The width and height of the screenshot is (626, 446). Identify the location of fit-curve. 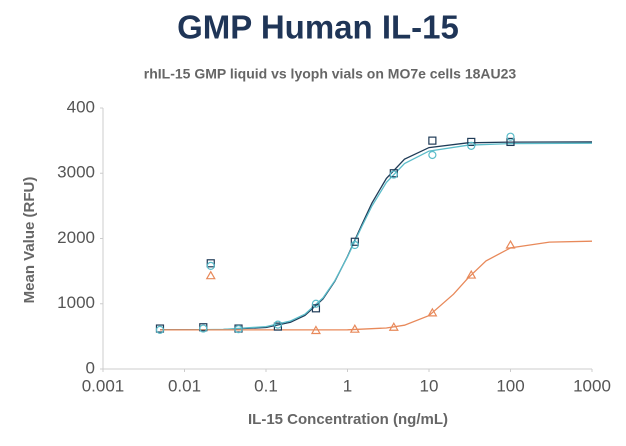
(376, 285).